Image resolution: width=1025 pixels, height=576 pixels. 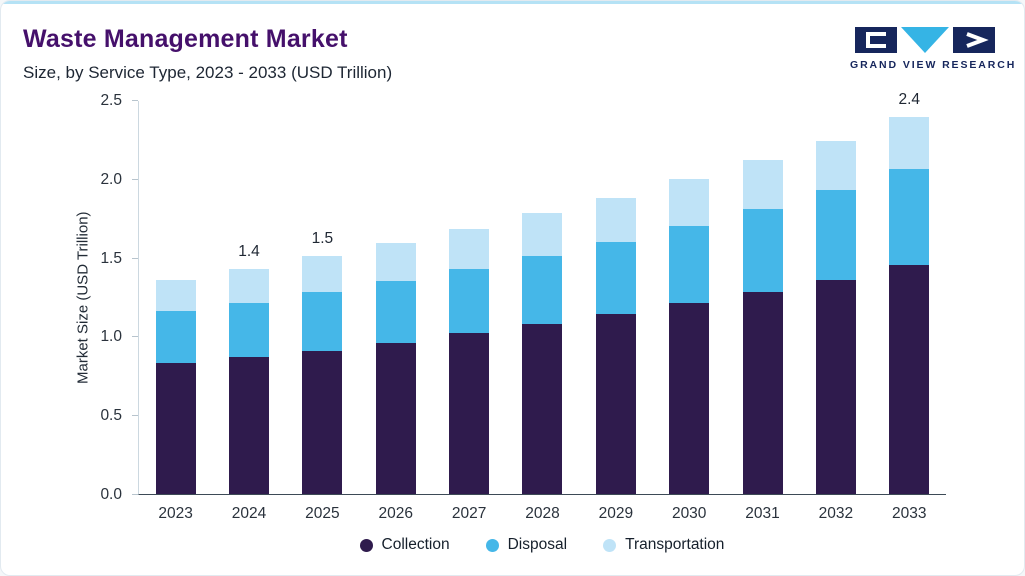 I want to click on y-tick-label: 2.0, so click(x=111, y=179).